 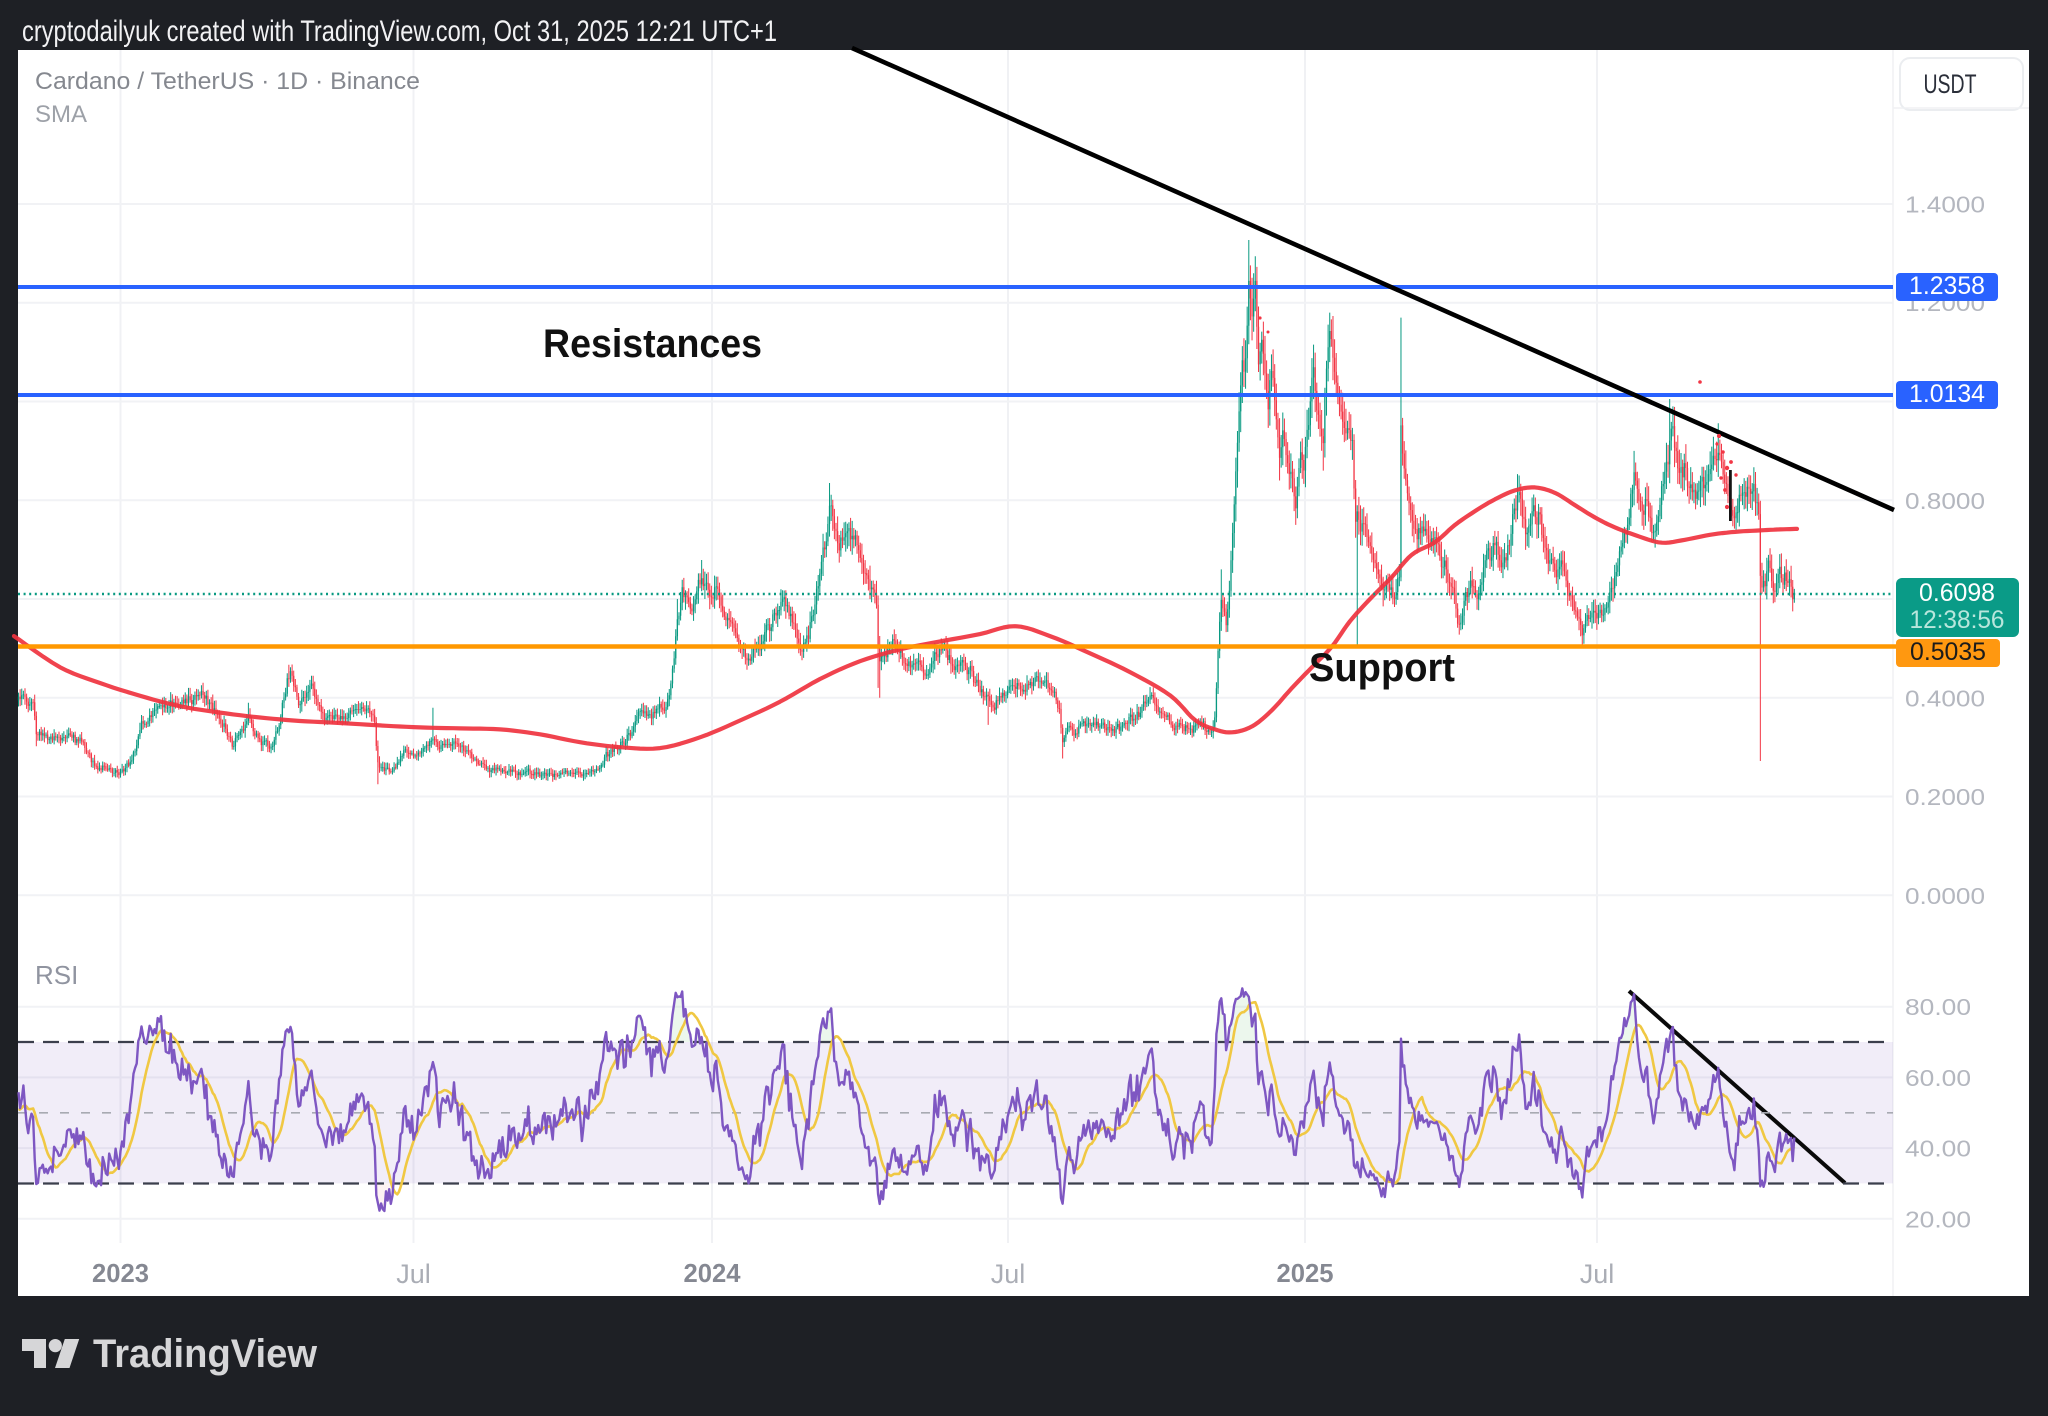 What do you see at coordinates (1938, 1219) in the screenshot?
I see `svg-text: 20.00` at bounding box center [1938, 1219].